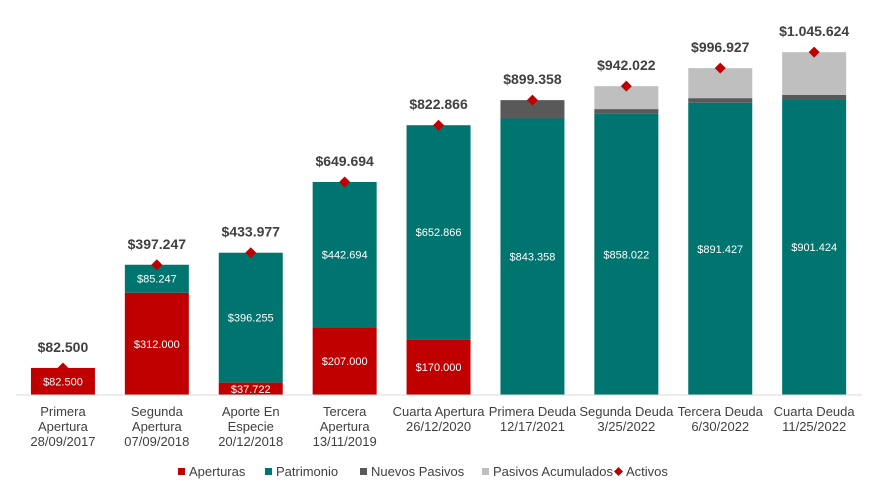 Image resolution: width=878 pixels, height=494 pixels. I want to click on legend-swatch-activos, so click(618, 471).